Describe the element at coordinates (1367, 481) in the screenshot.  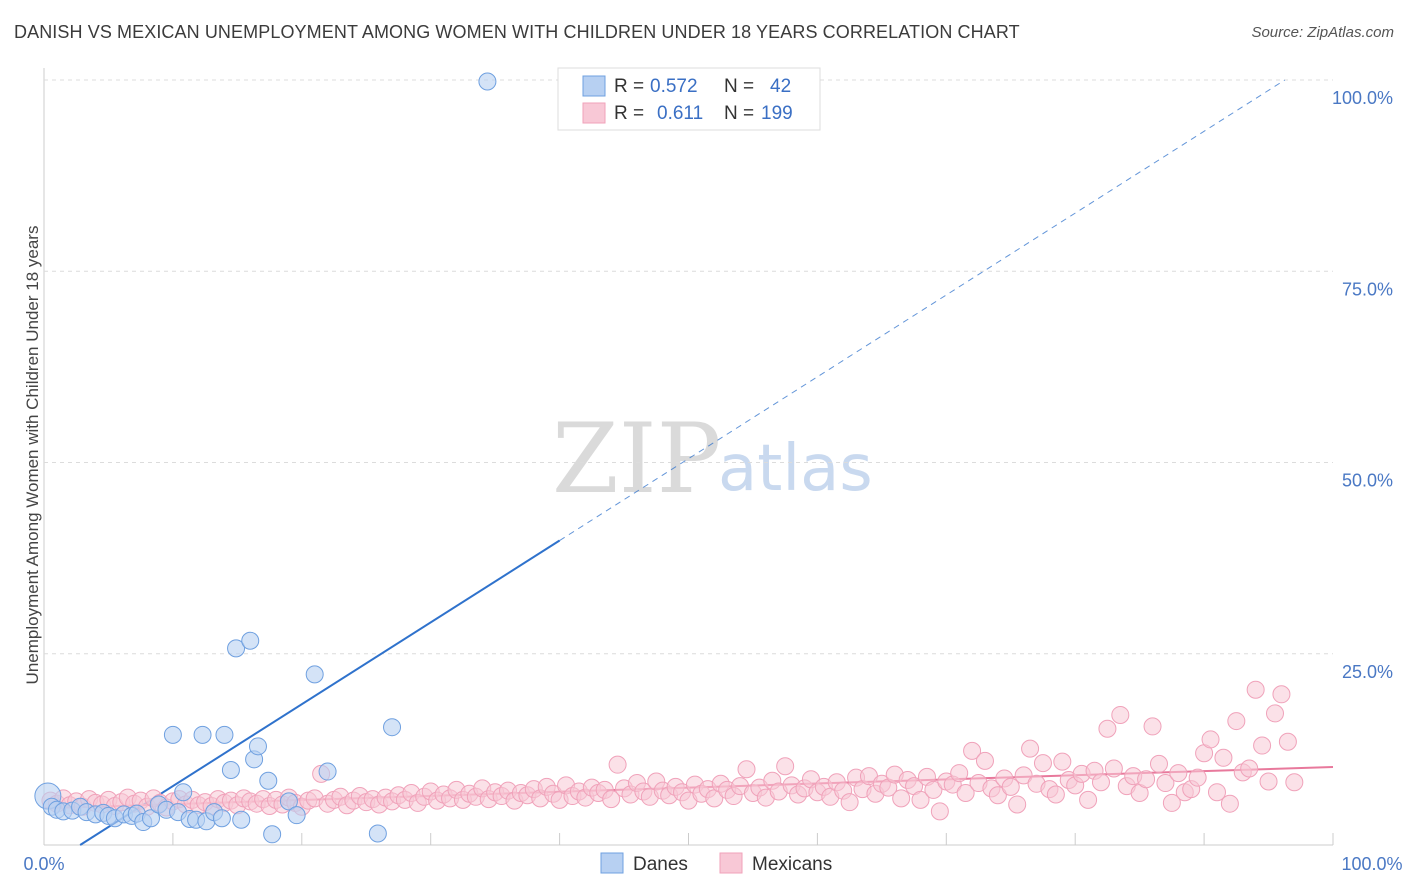
I see `y-tick-label: 50.0%` at that location.